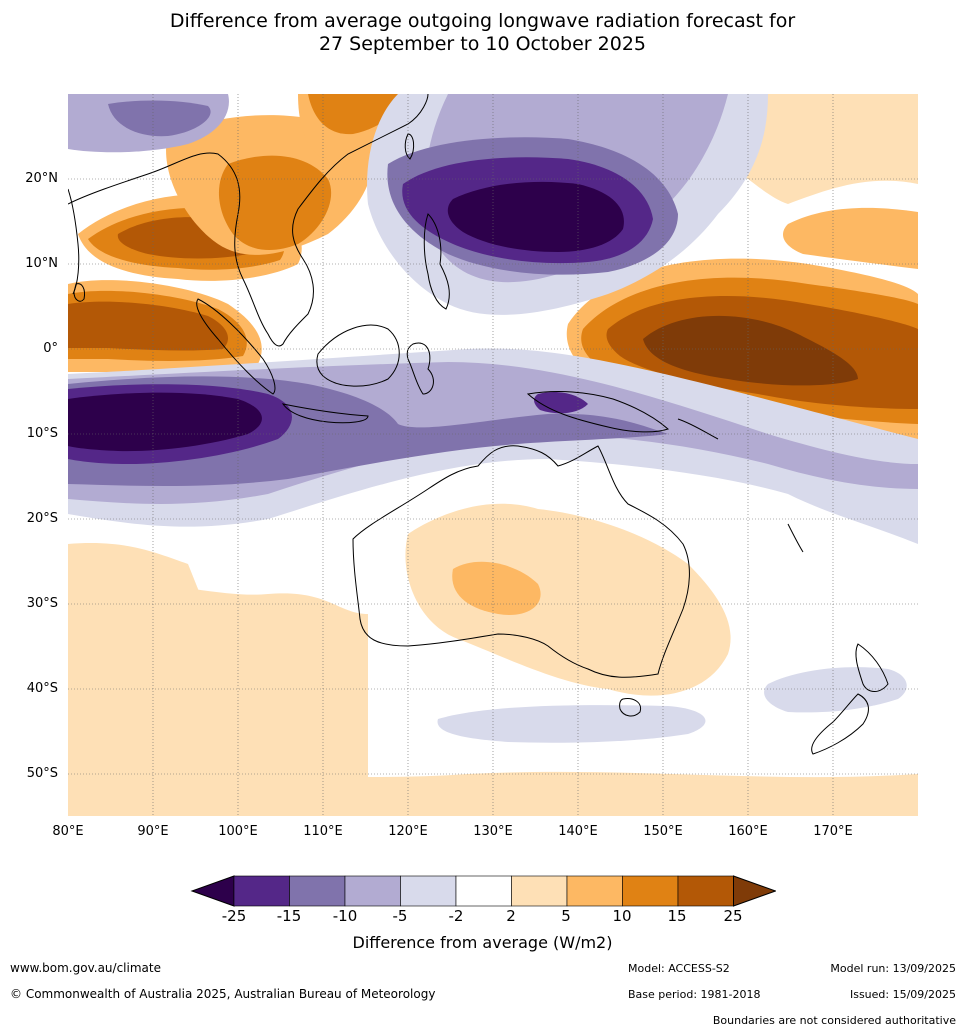 Image resolution: width=965 pixels, height=1035 pixels. I want to click on nz-north-island-coastline, so click(872, 667).